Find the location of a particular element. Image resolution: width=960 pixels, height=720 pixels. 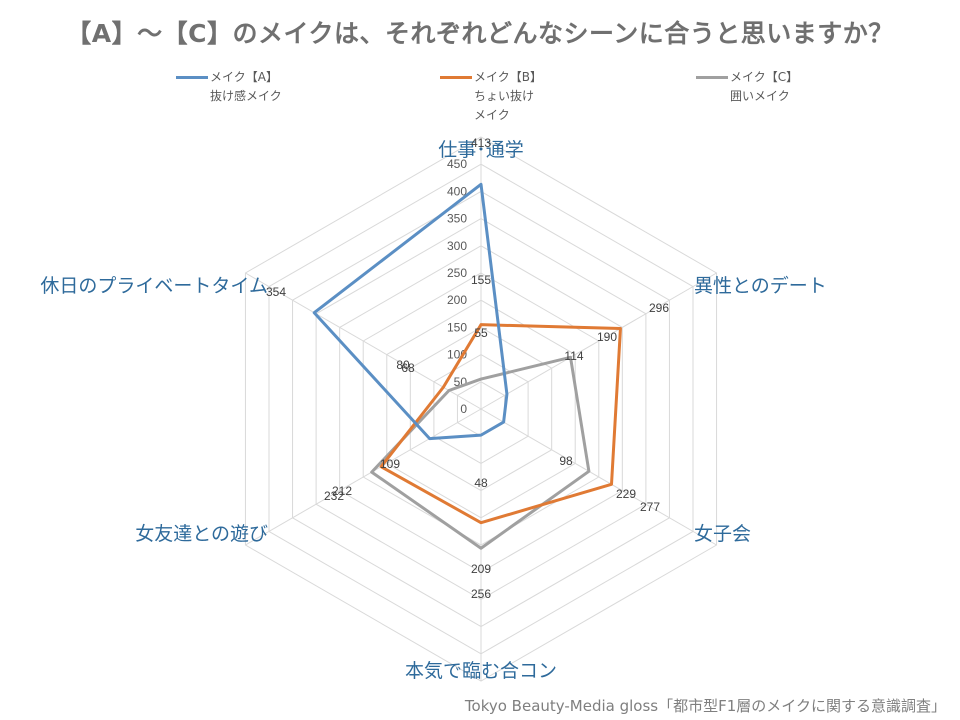

data-label: 232 is located at coordinates (334, 496).